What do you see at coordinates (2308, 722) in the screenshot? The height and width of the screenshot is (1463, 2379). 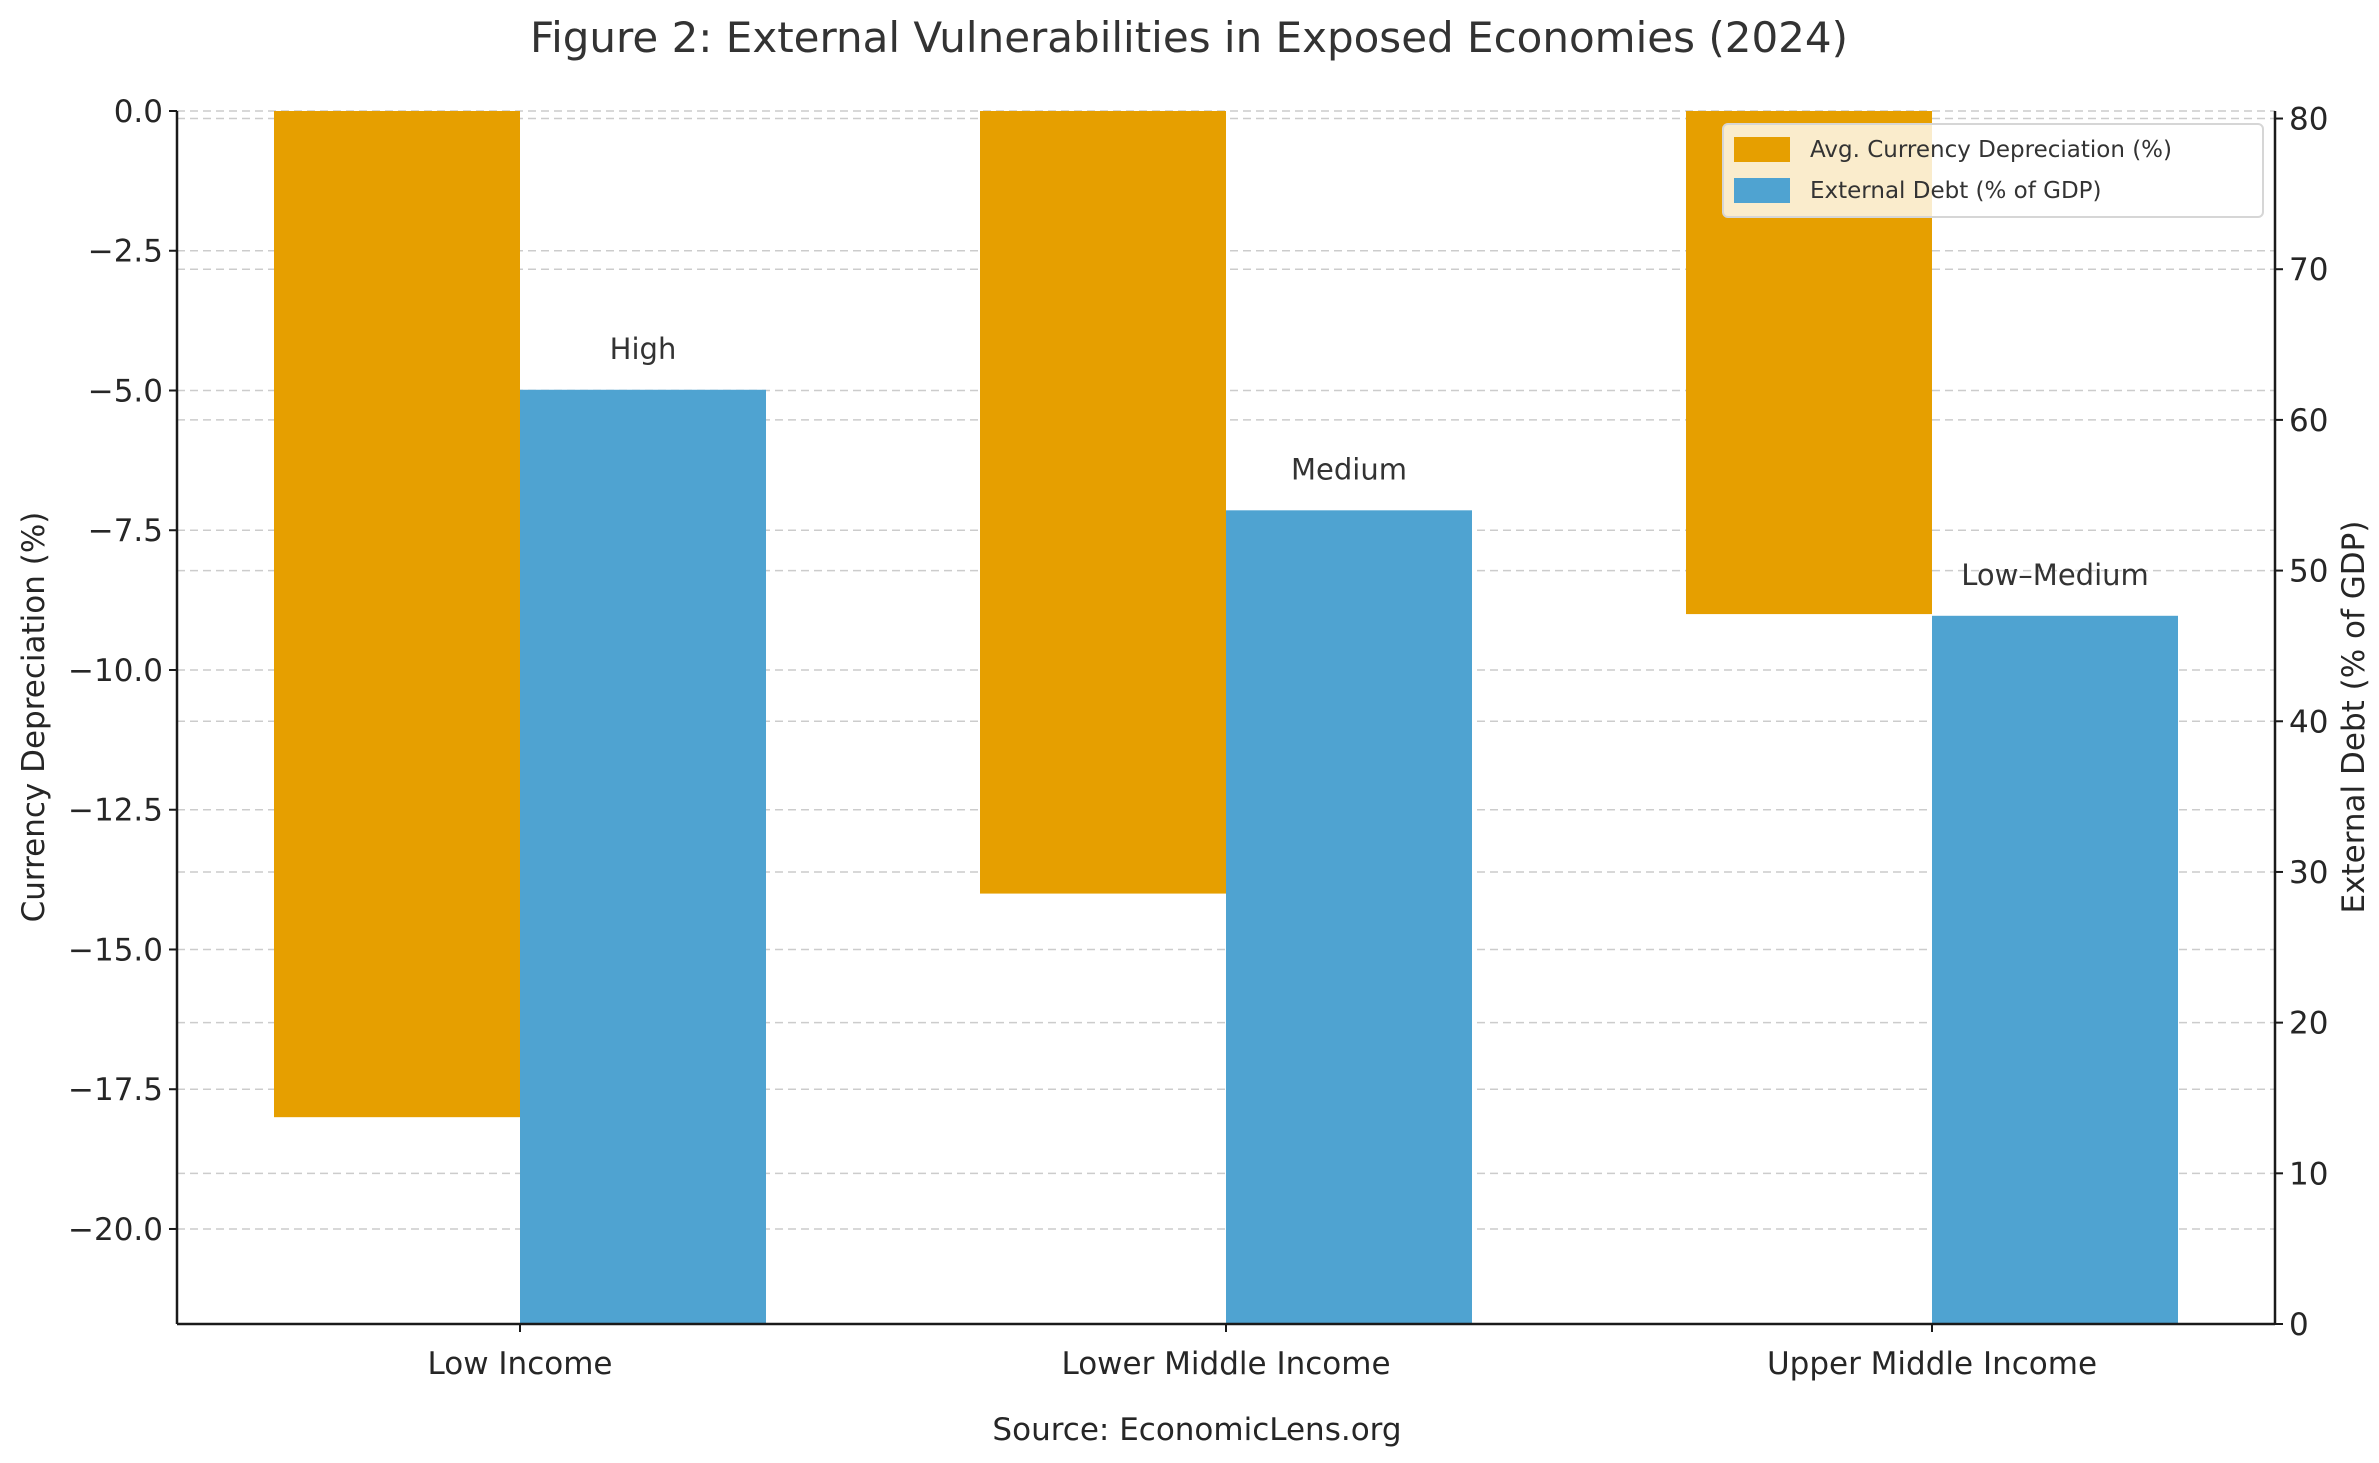 I see `y-right-tick-label: 40` at bounding box center [2308, 722].